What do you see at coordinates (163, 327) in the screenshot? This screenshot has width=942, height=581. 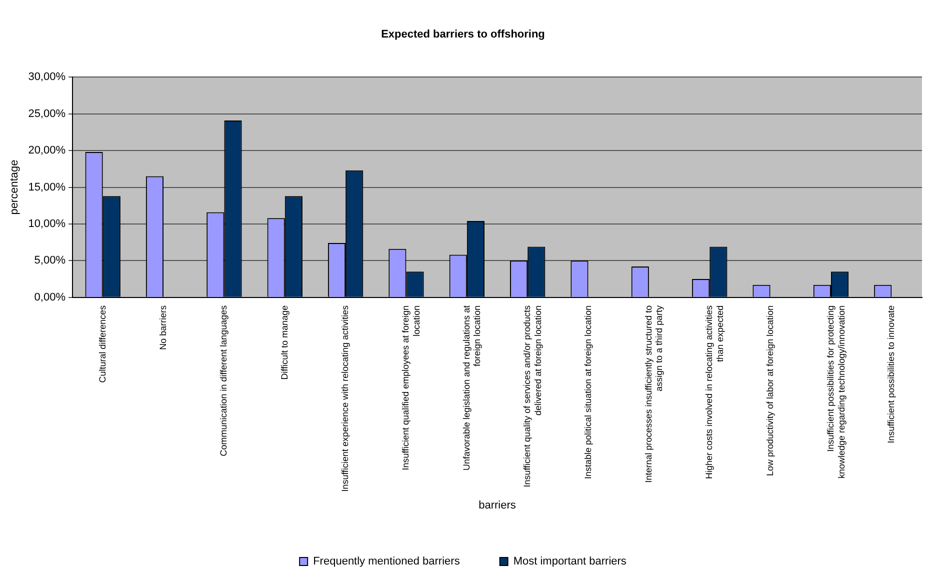 I see `x-tick-label: No barriers` at bounding box center [163, 327].